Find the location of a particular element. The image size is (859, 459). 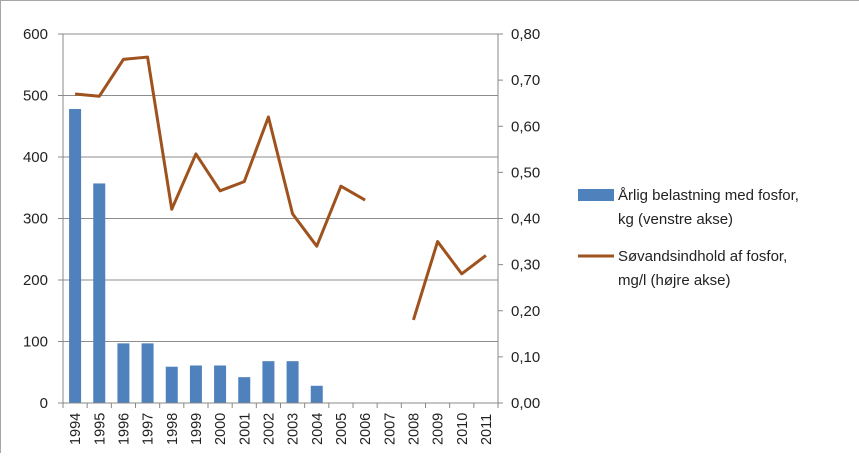

right-tick-label: 0,30 is located at coordinates (525, 265).